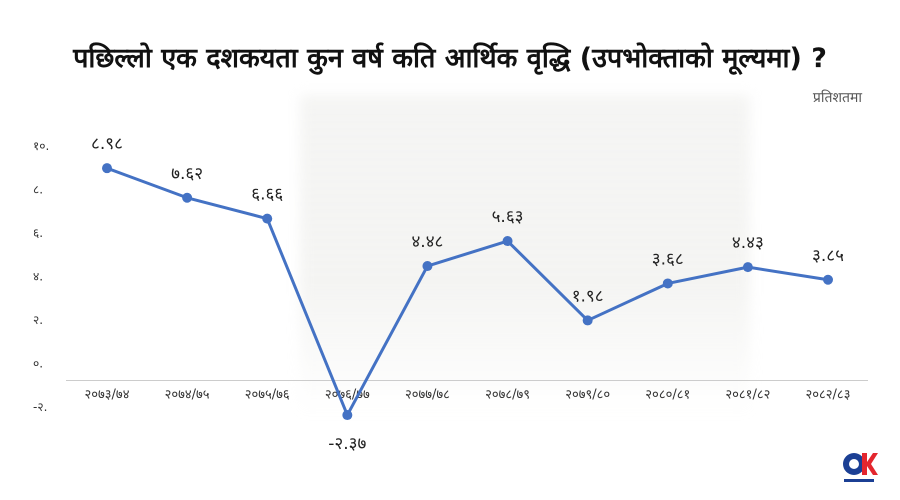  What do you see at coordinates (747, 395) in the screenshot?
I see `x-tick-label: २०८१/८२` at bounding box center [747, 395].